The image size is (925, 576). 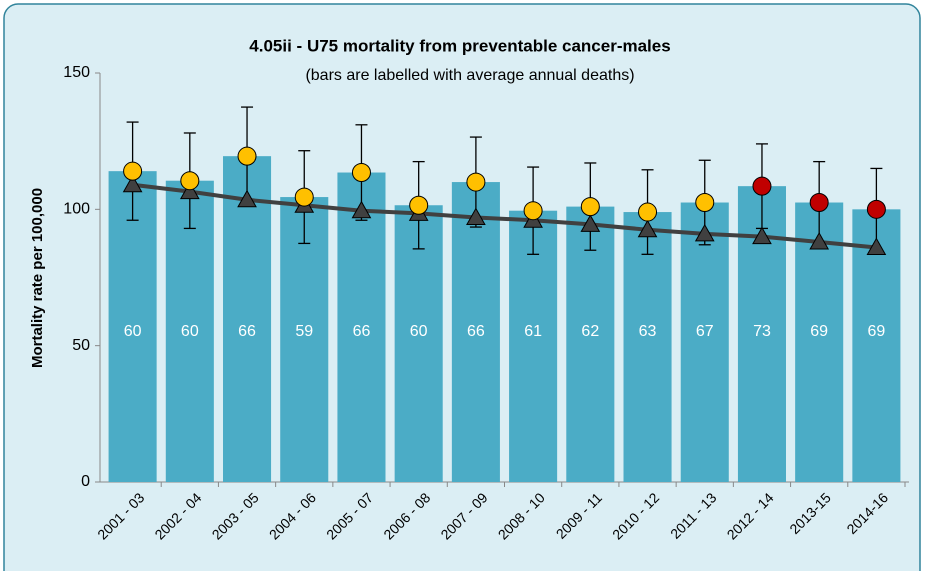 What do you see at coordinates (304, 331) in the screenshot?
I see `bar-label: 59` at bounding box center [304, 331].